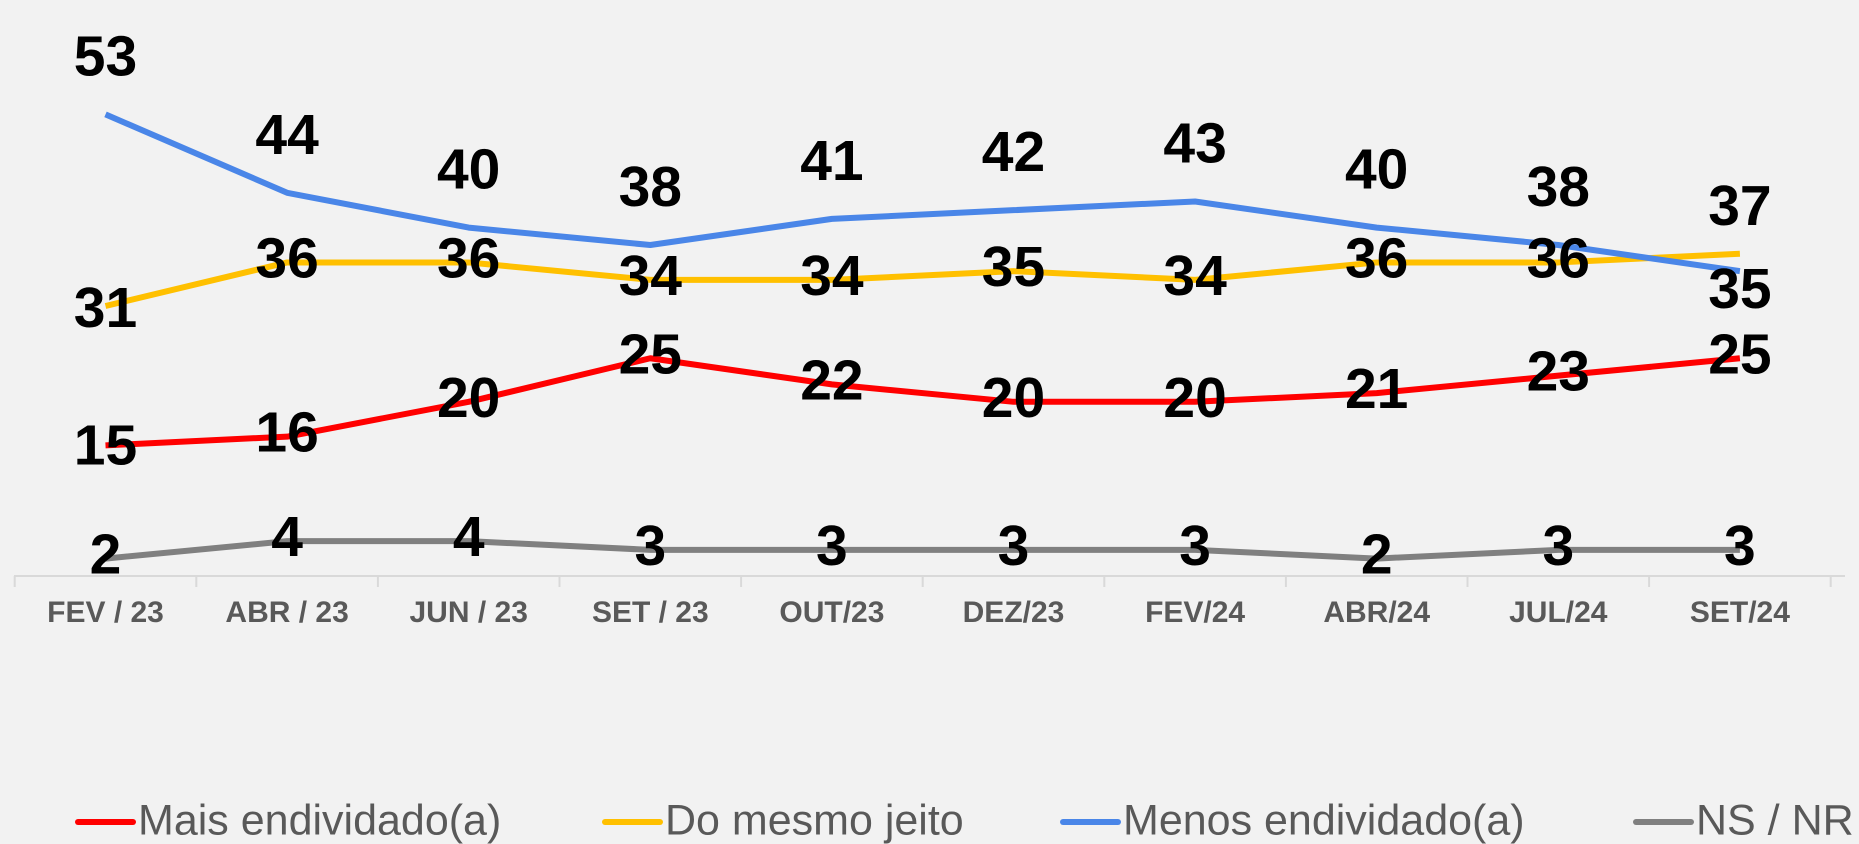 This screenshot has height=844, width=1859. I want to click on data-label: 21, so click(1376, 389).